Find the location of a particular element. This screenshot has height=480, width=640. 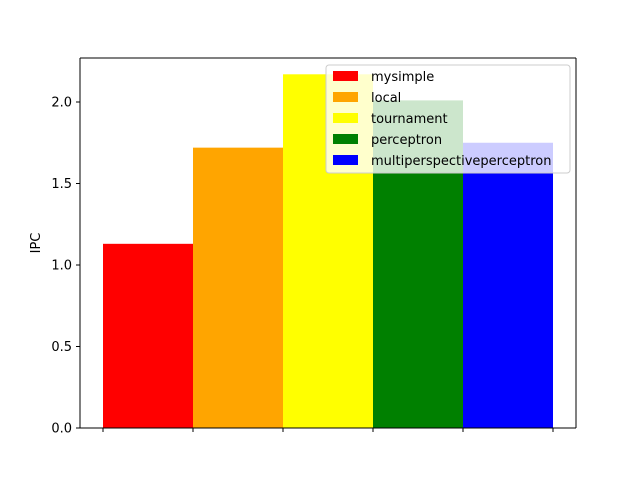

legend-label-local: local is located at coordinates (386, 98).